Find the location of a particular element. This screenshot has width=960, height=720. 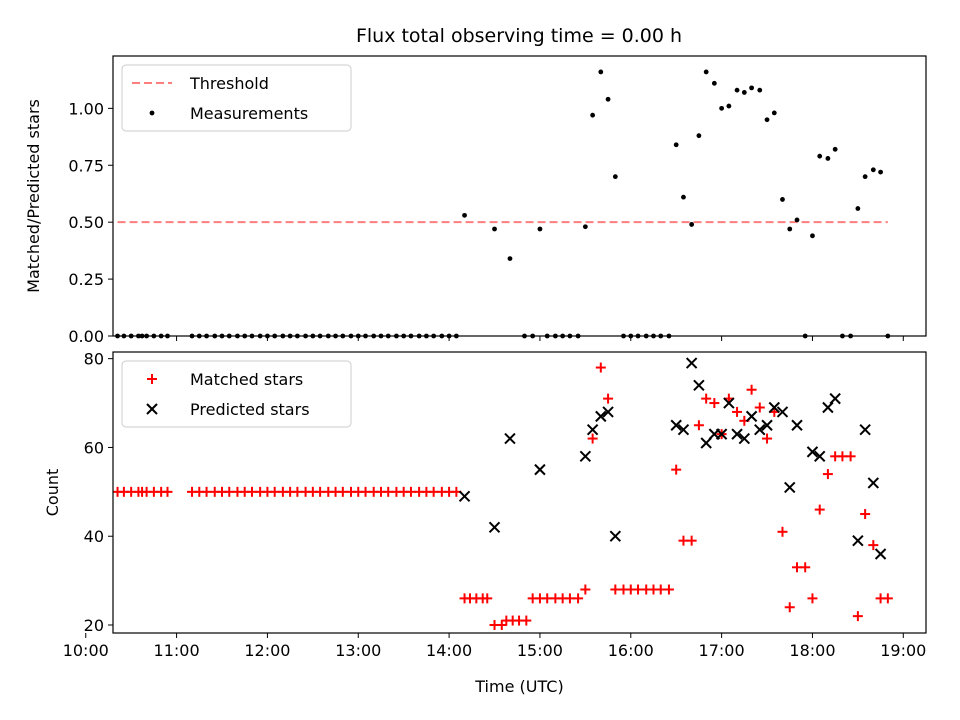

x-tick-label: 17:00 is located at coordinates (722, 650).